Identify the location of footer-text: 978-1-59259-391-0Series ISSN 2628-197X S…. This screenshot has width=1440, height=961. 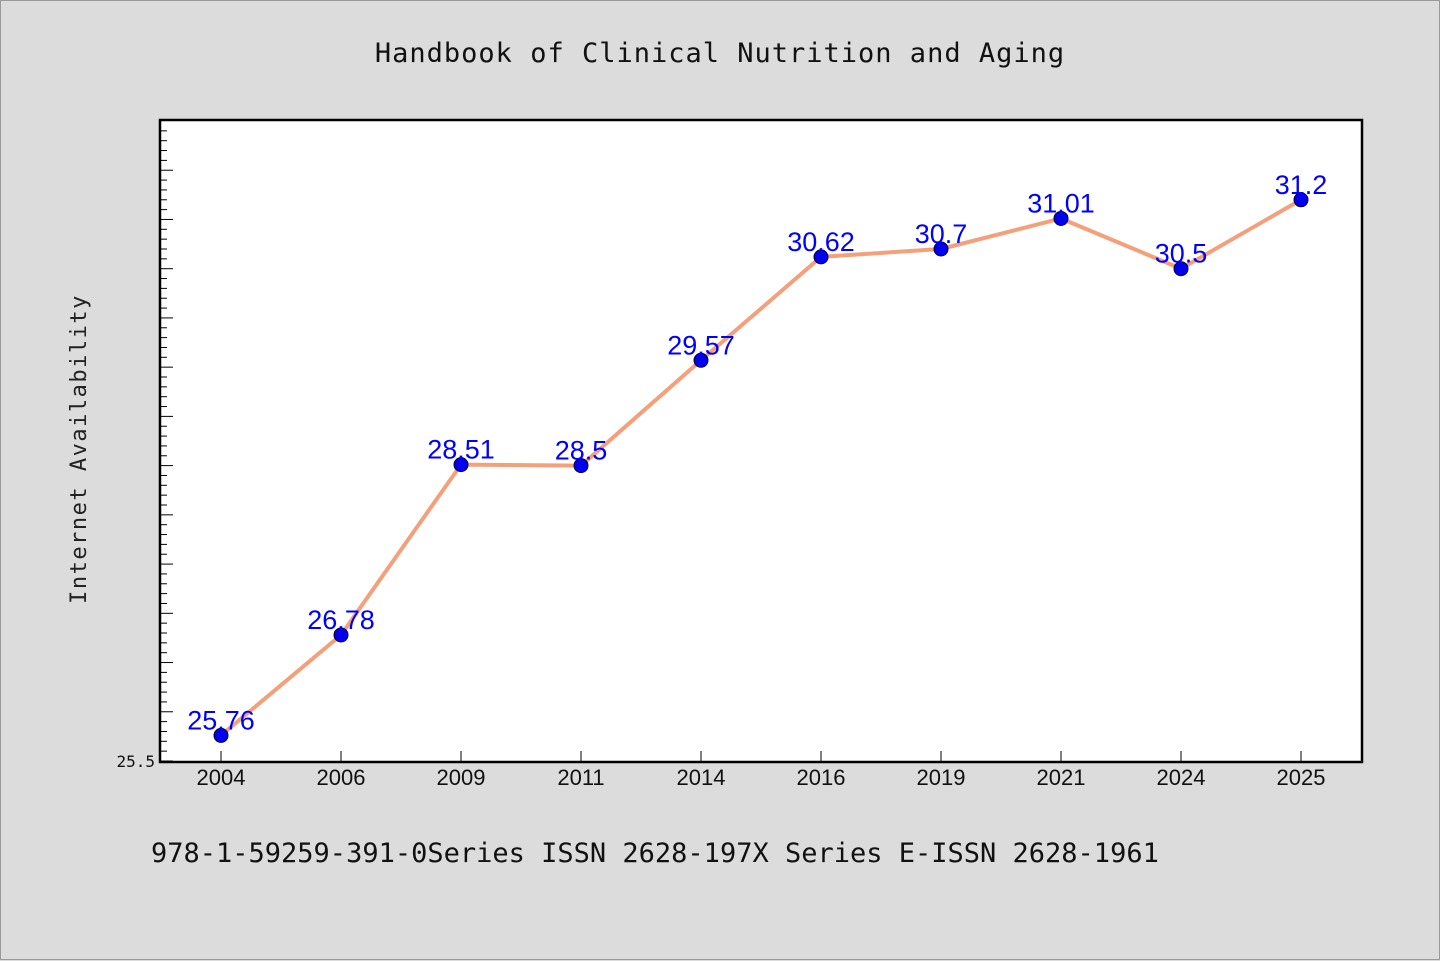
(655, 853).